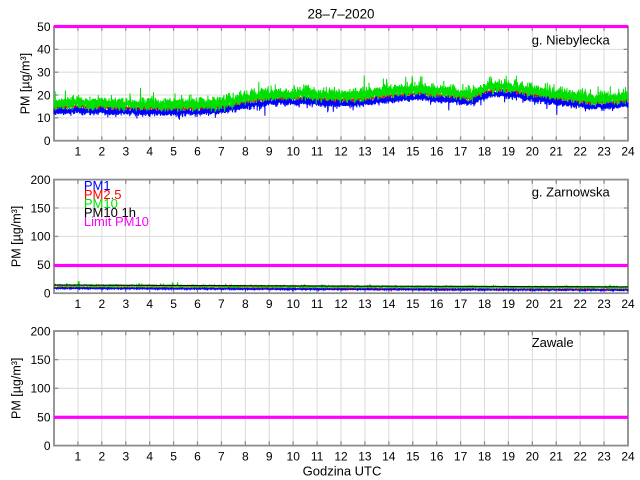 The width and height of the screenshot is (640, 480). Describe the element at coordinates (110, 212) in the screenshot. I see `svg-text: PM10 1h` at that location.